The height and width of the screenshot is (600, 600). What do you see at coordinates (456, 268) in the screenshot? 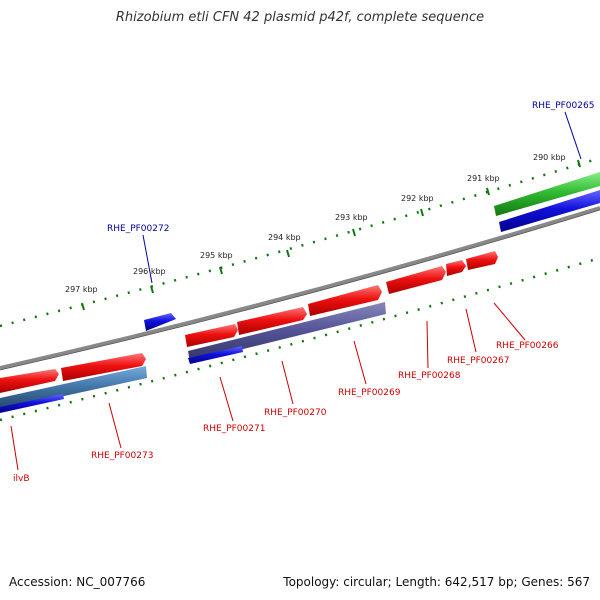
I see `forward-cds-arrow-pf00267` at bounding box center [456, 268].